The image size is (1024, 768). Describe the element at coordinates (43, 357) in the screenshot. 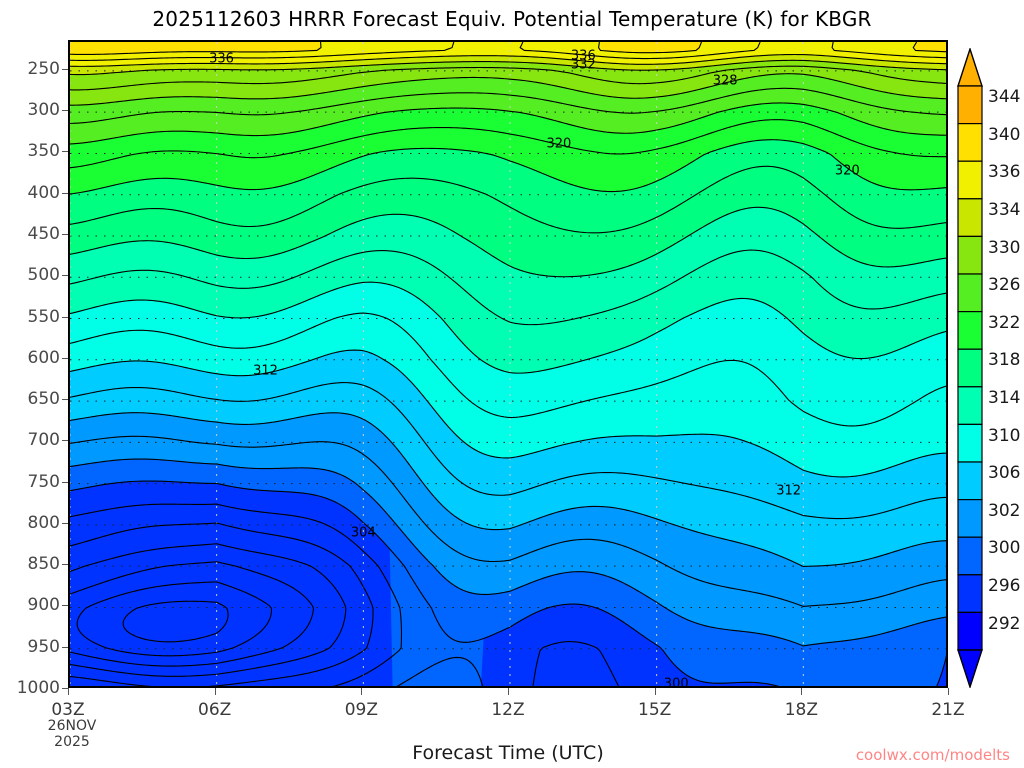

I see `y-axis-tick-label: 600` at that location.